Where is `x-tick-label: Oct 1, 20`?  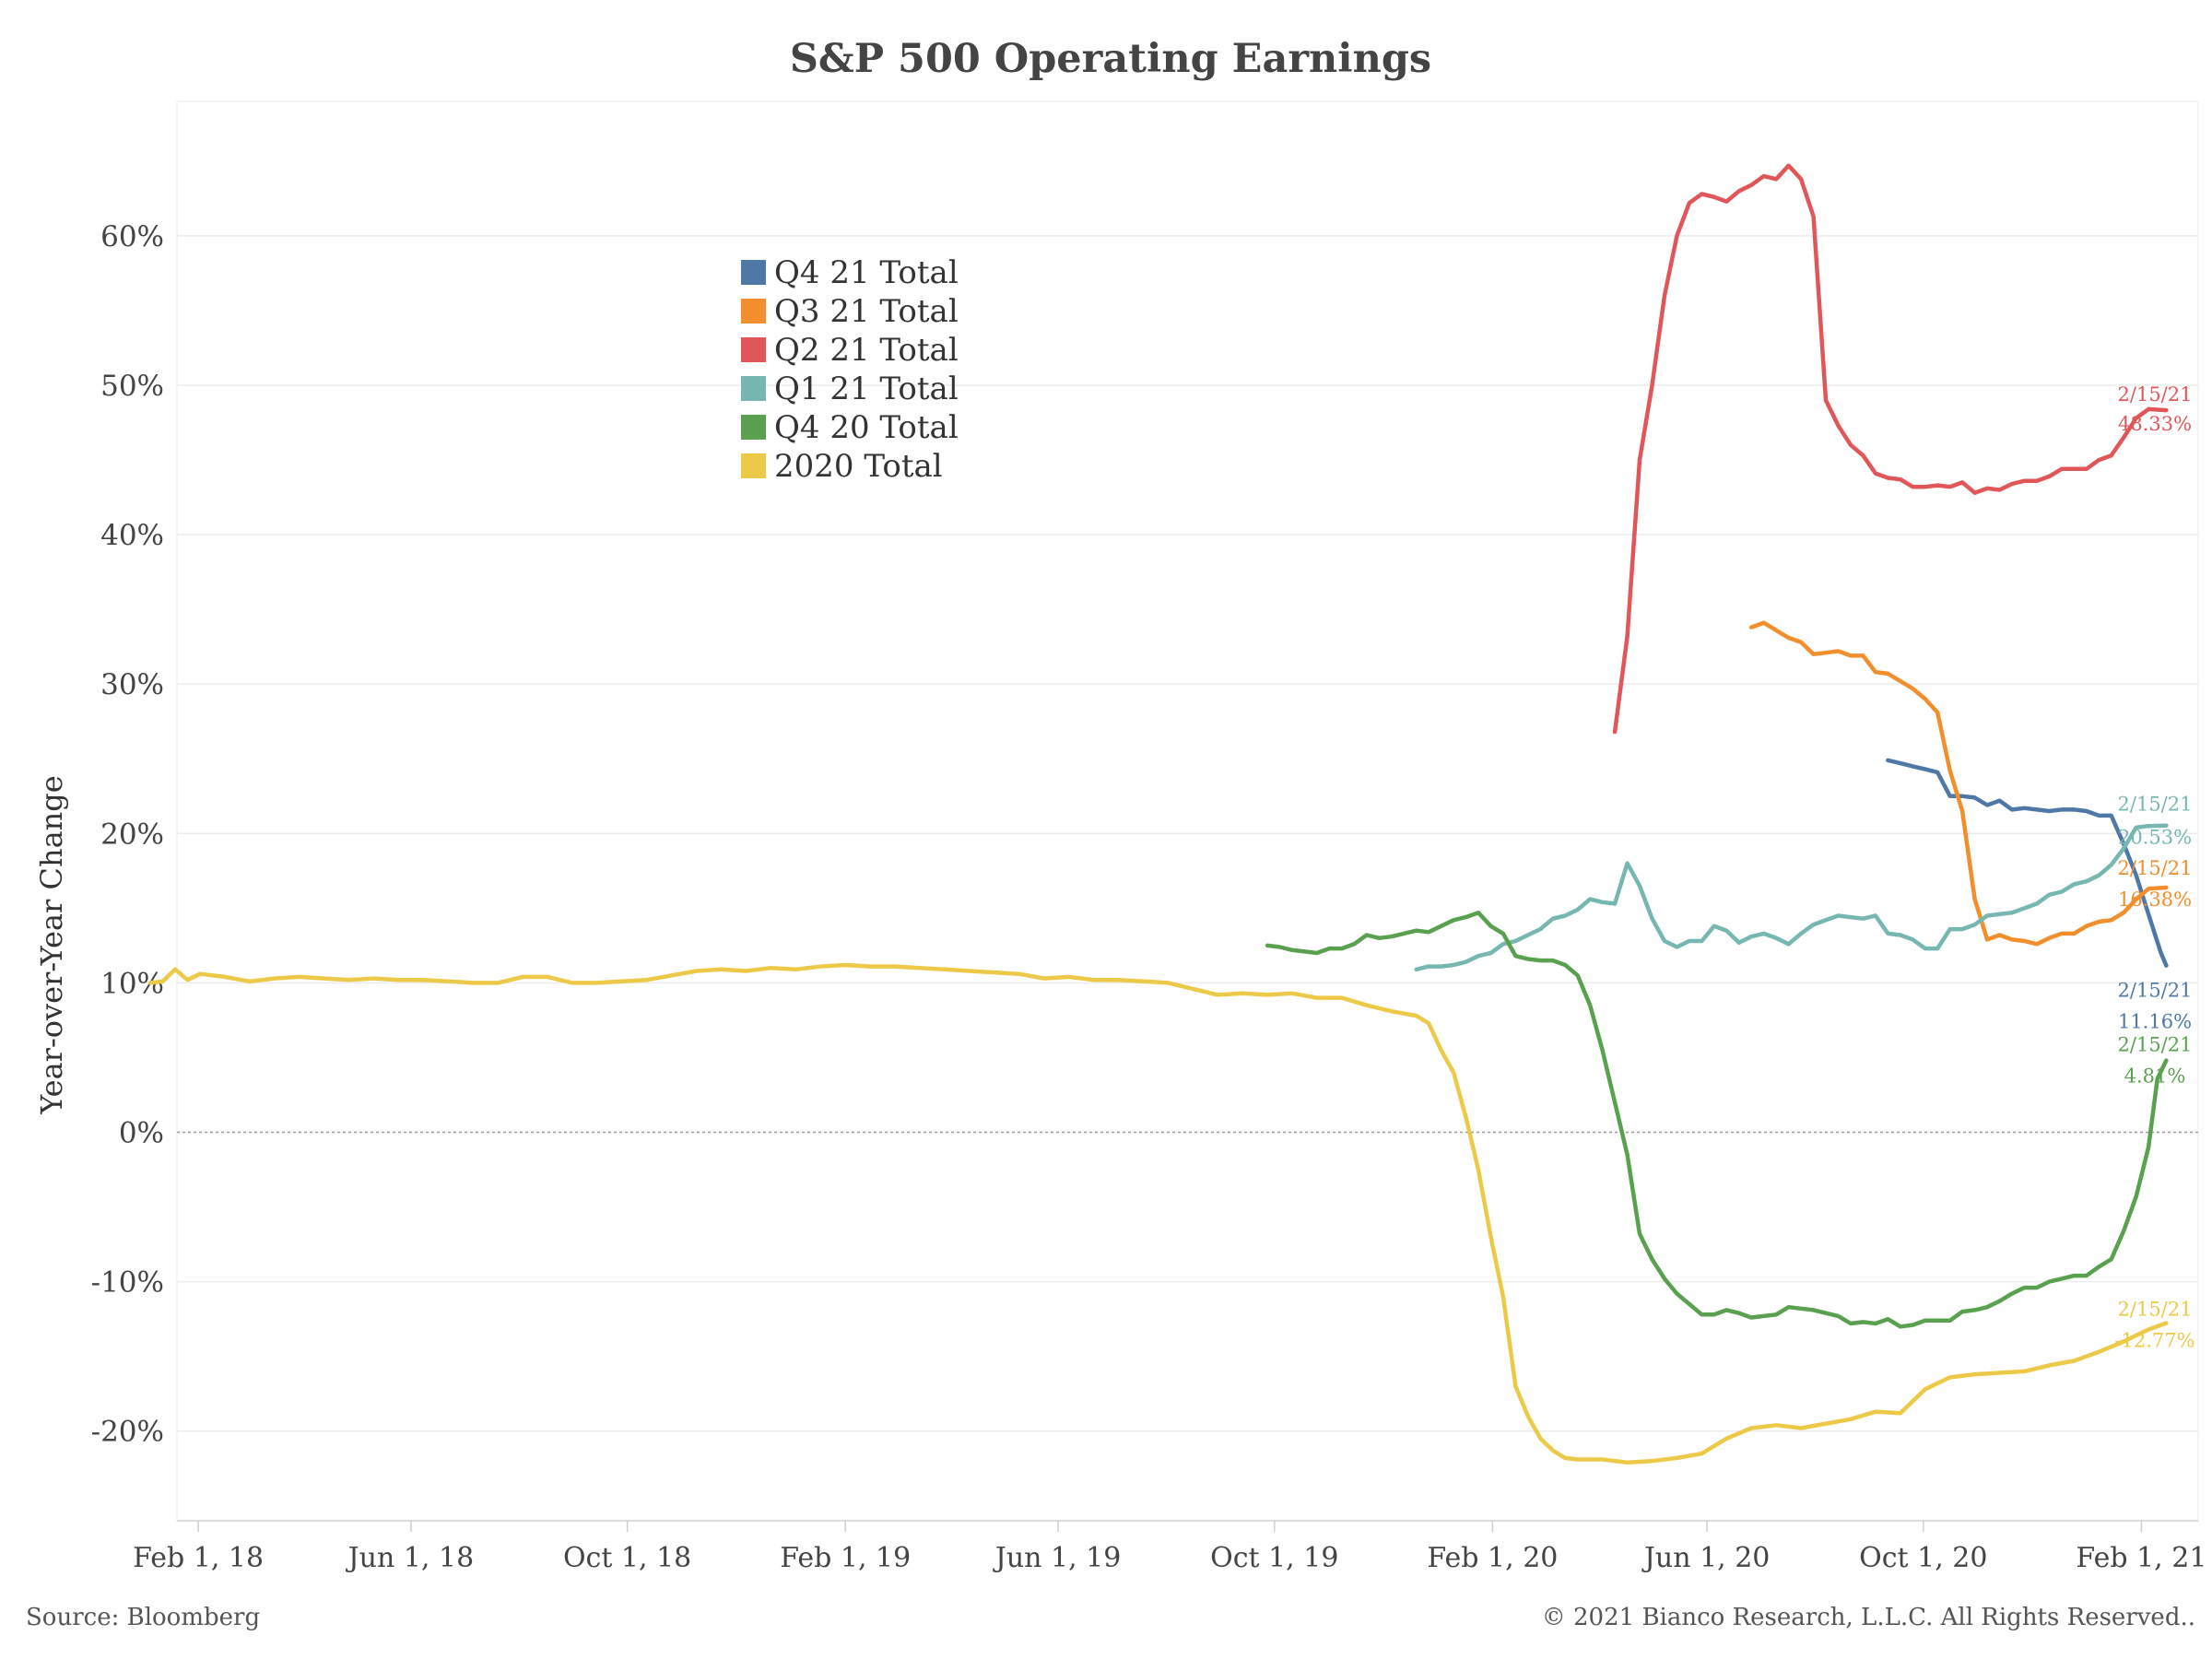
x-tick-label: Oct 1, 20 is located at coordinates (1923, 1558).